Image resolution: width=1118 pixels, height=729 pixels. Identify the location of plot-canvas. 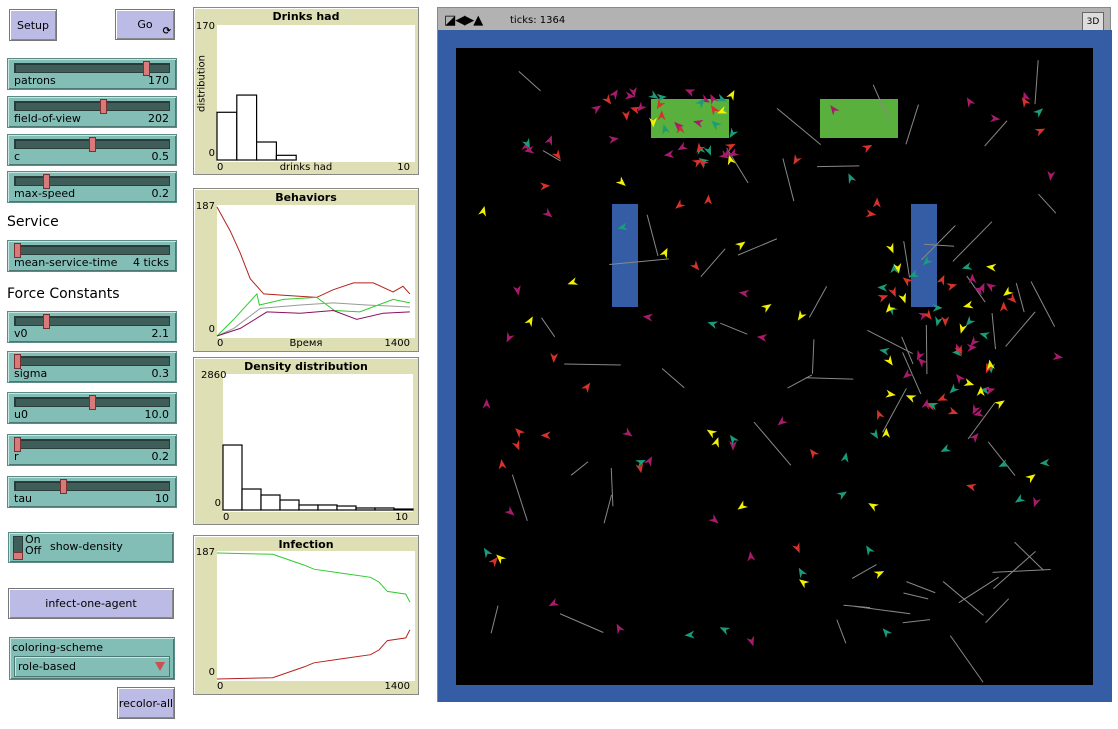
(315, 616).